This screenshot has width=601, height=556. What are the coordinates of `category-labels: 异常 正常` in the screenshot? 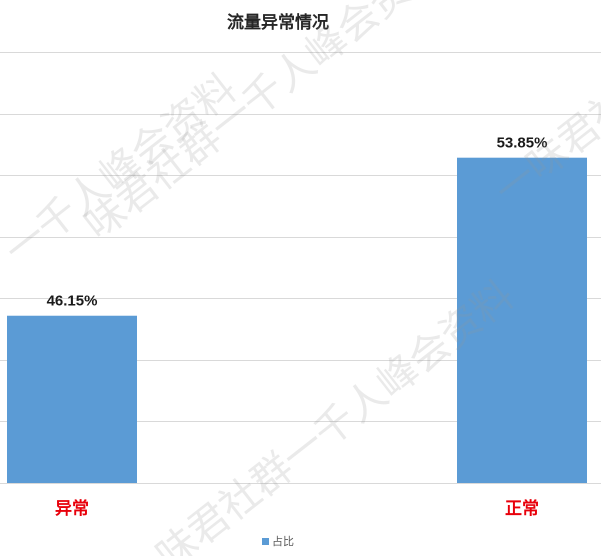 It's located at (297, 508).